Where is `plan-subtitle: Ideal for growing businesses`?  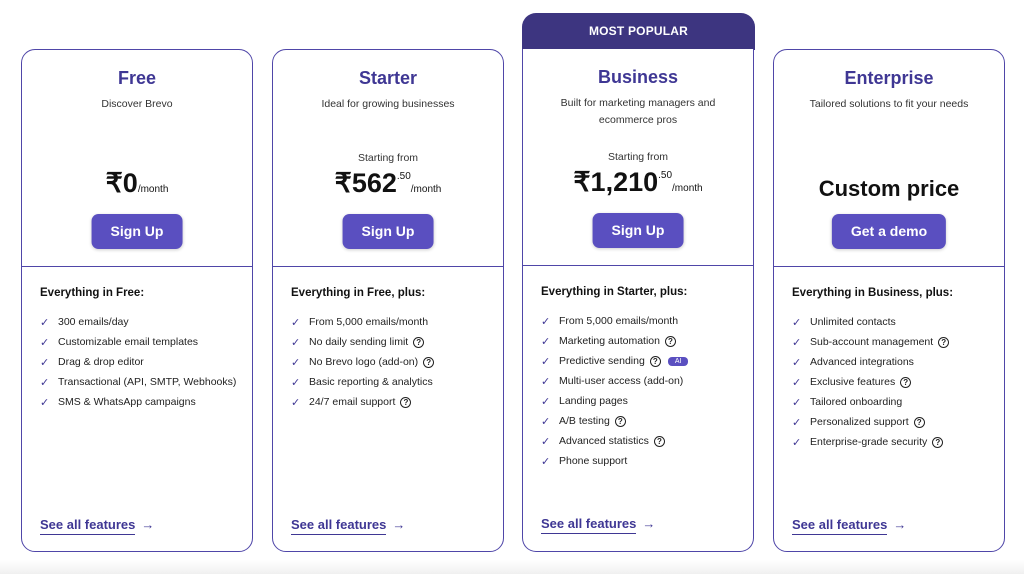
plan-subtitle: Ideal for growing businesses is located at coordinates (388, 104).